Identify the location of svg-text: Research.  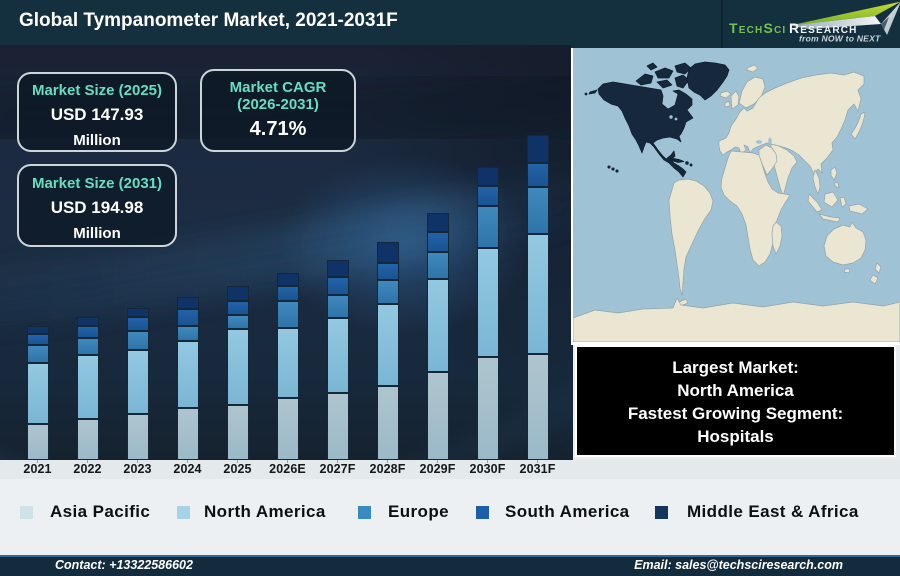
(823, 28).